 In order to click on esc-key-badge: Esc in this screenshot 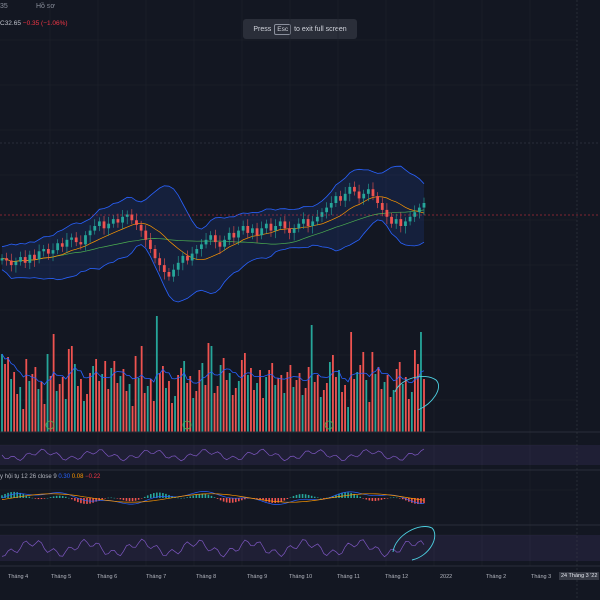, I will do `click(283, 29)`.